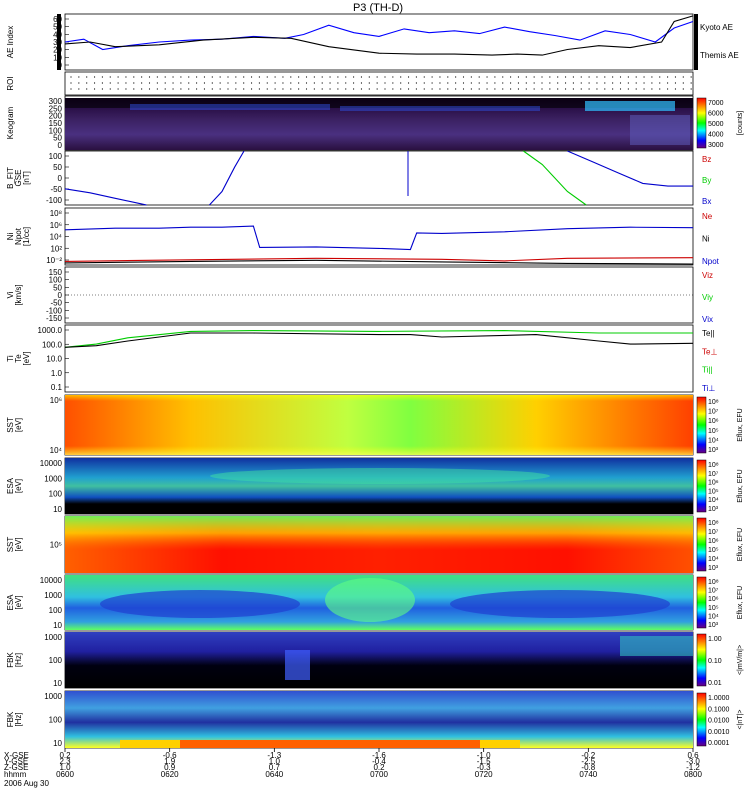  Describe the element at coordinates (379, 35) in the screenshot. I see `series-line-kyoto-ae` at that location.